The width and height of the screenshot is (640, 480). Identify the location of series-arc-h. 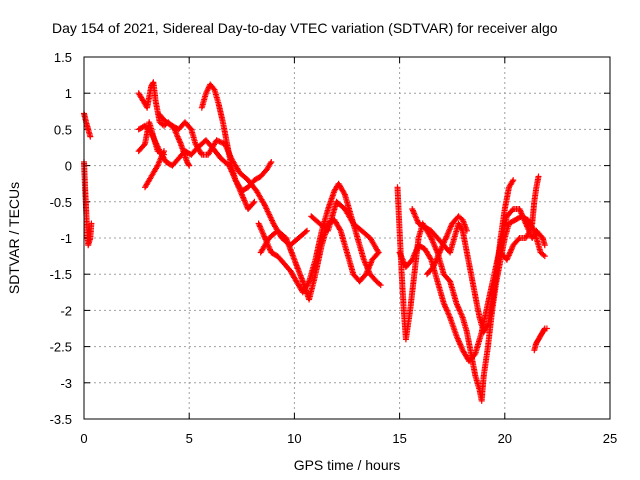
(236, 137).